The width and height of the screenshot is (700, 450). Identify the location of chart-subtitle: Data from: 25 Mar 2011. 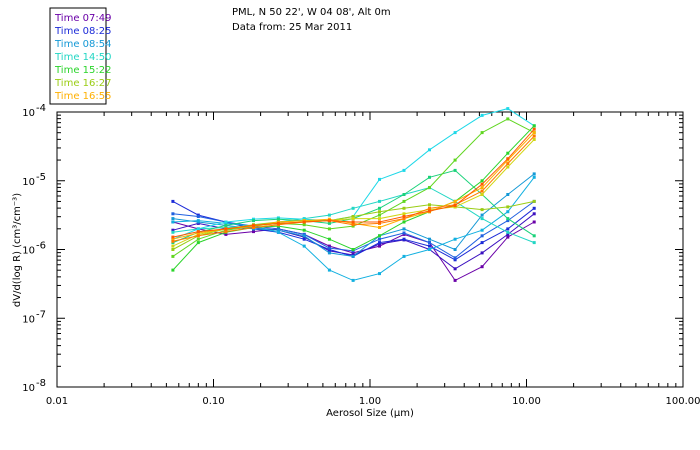
(292, 27).